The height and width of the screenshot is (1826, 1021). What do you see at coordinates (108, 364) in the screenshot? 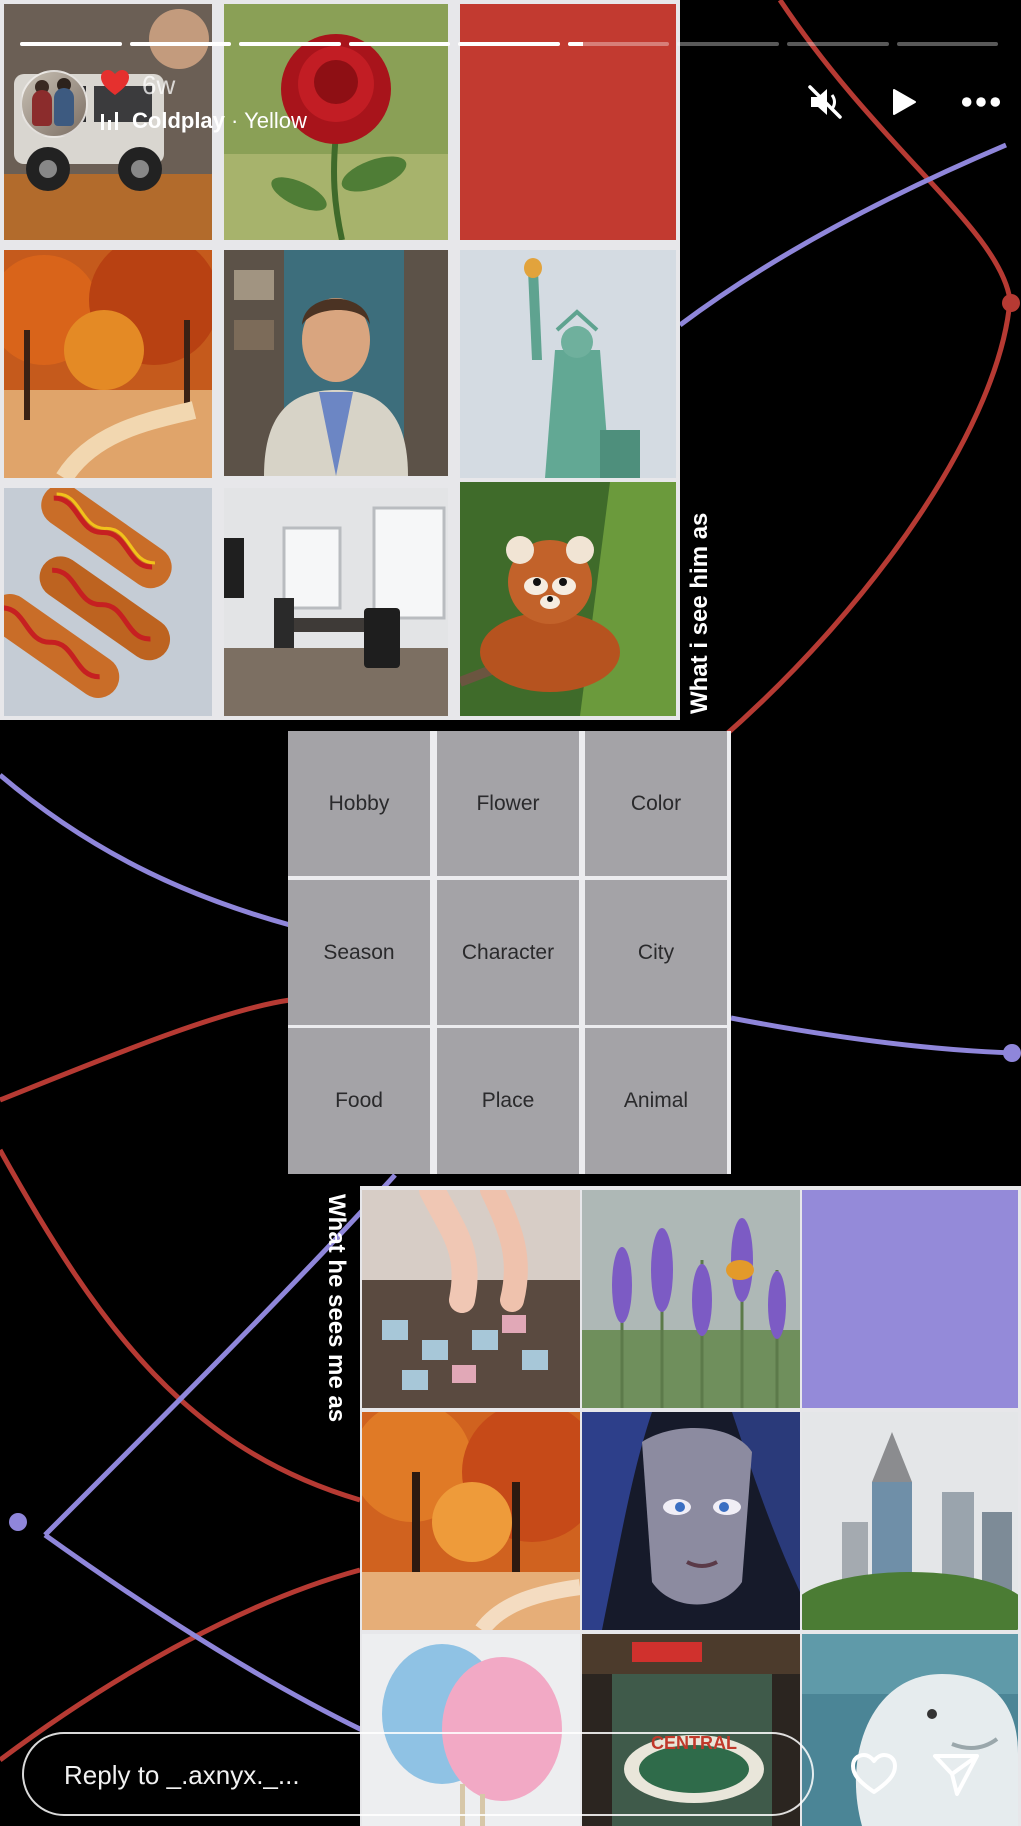
I see `season-autumn-path-image` at bounding box center [108, 364].